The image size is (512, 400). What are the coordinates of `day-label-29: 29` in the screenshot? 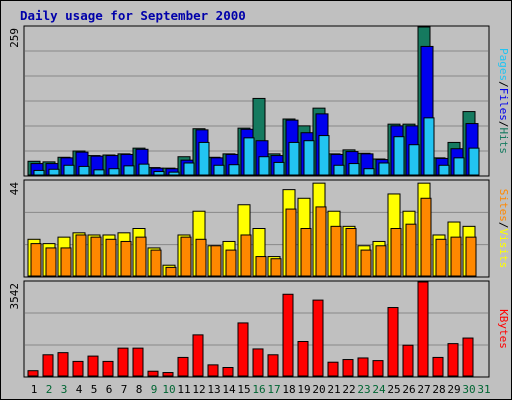 It's located at (453, 389).